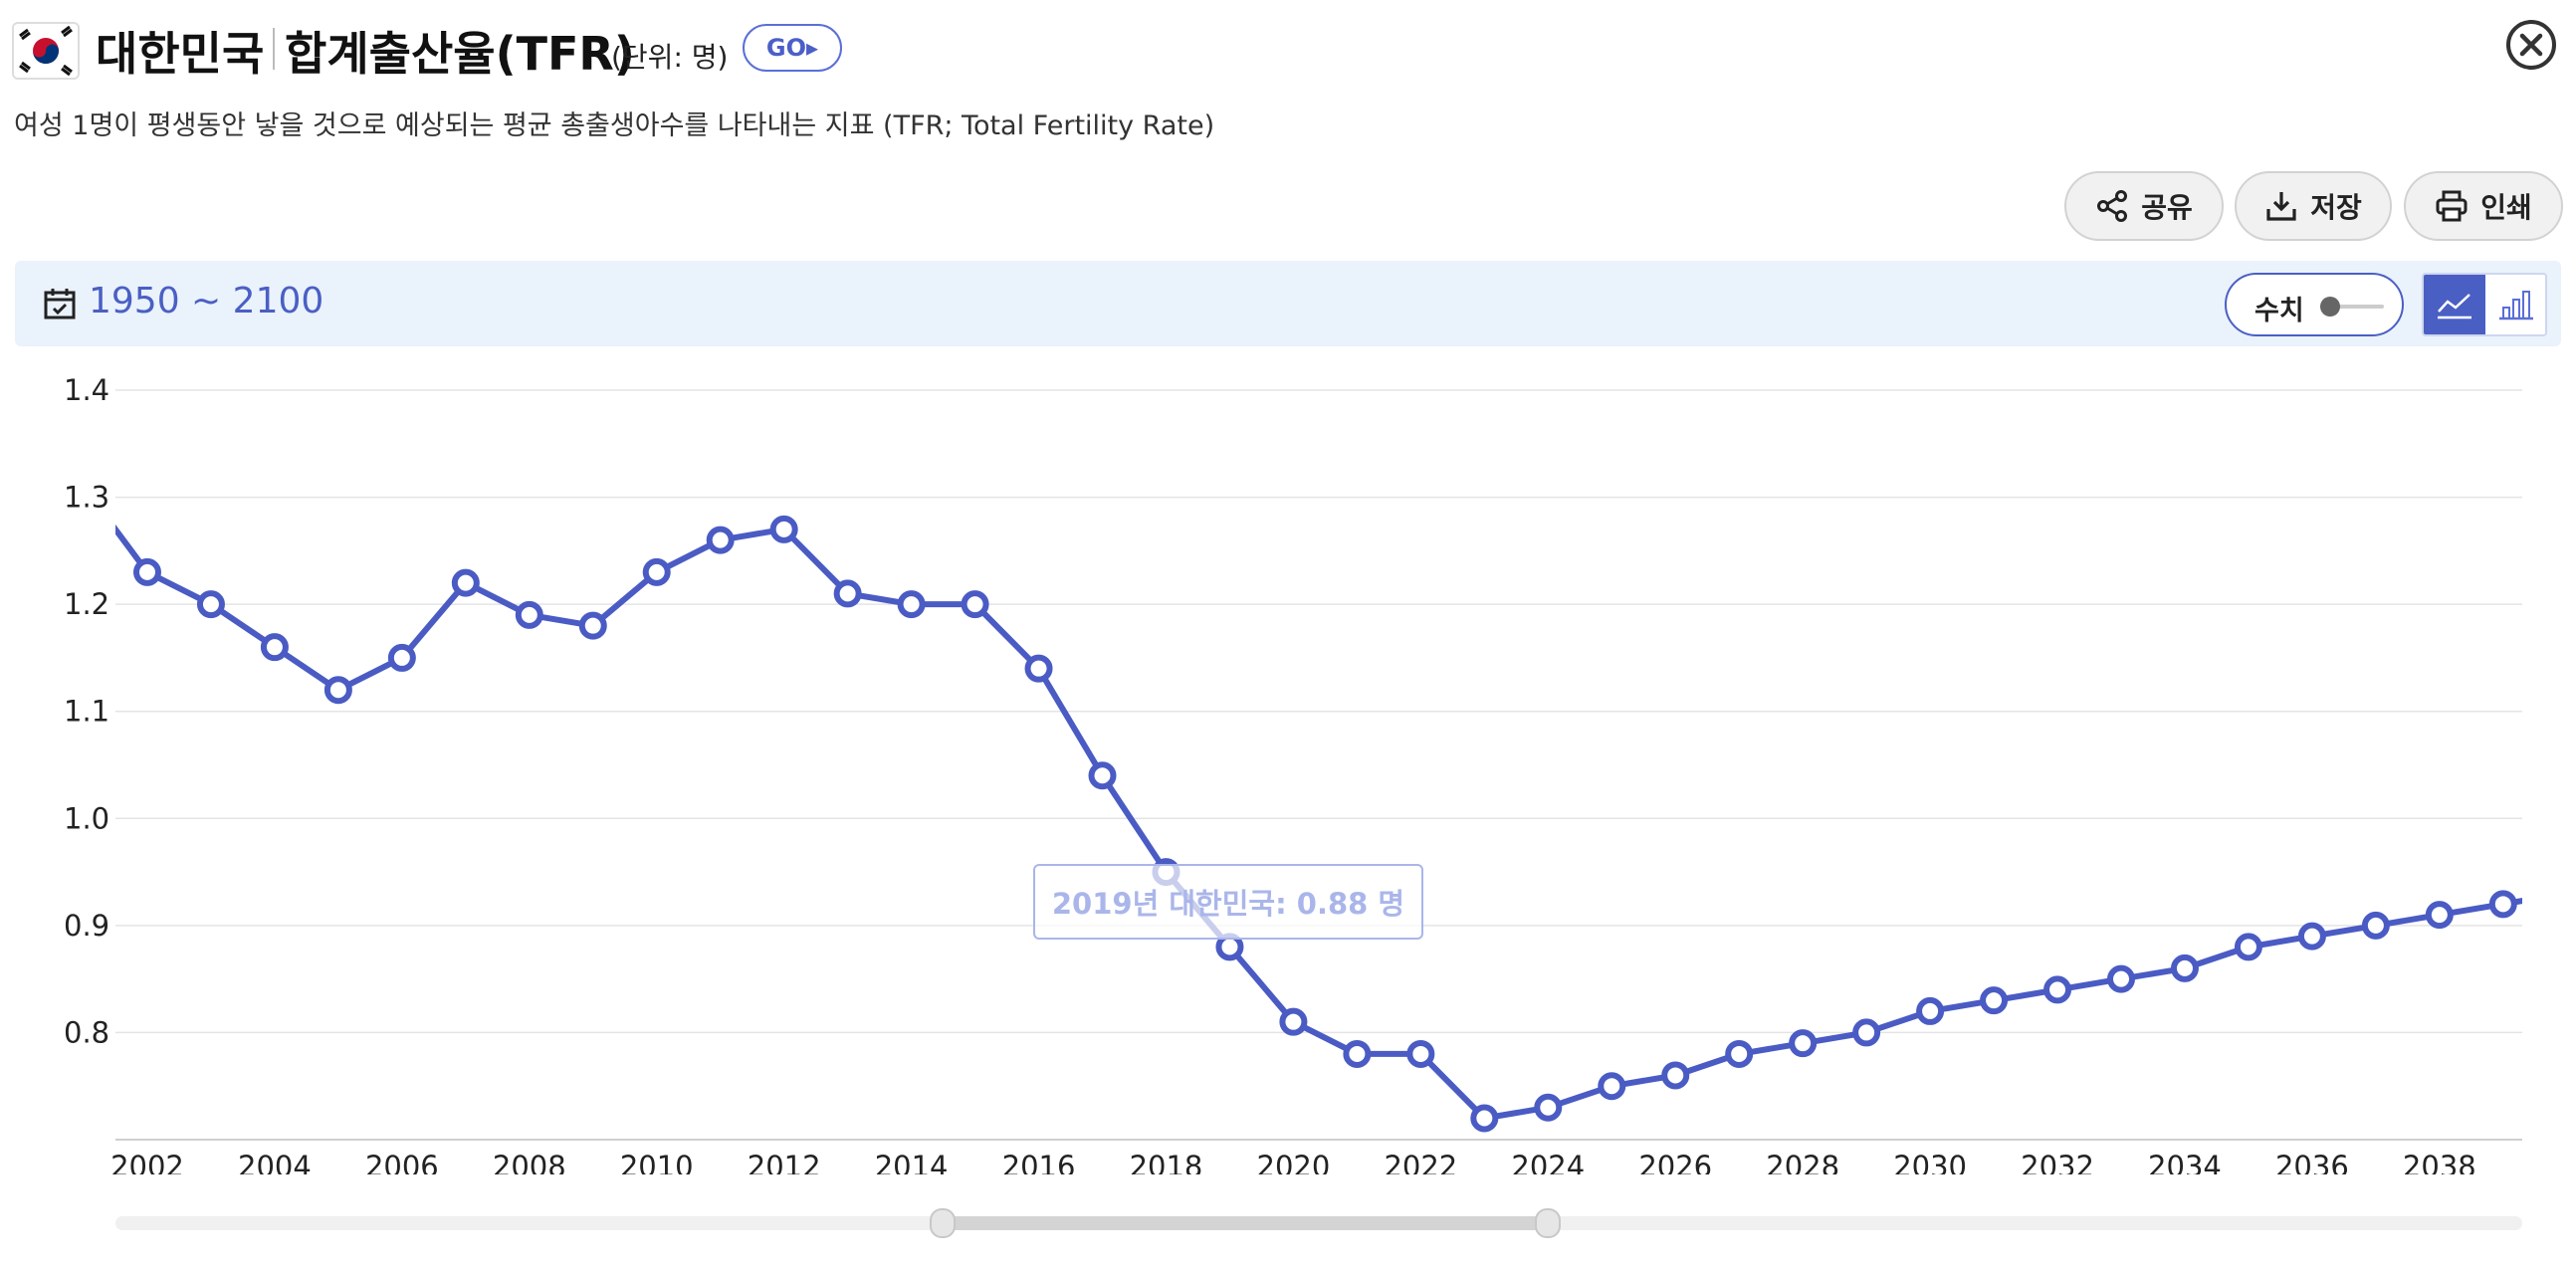  I want to click on y-tick-label: 1.2, so click(86, 604).